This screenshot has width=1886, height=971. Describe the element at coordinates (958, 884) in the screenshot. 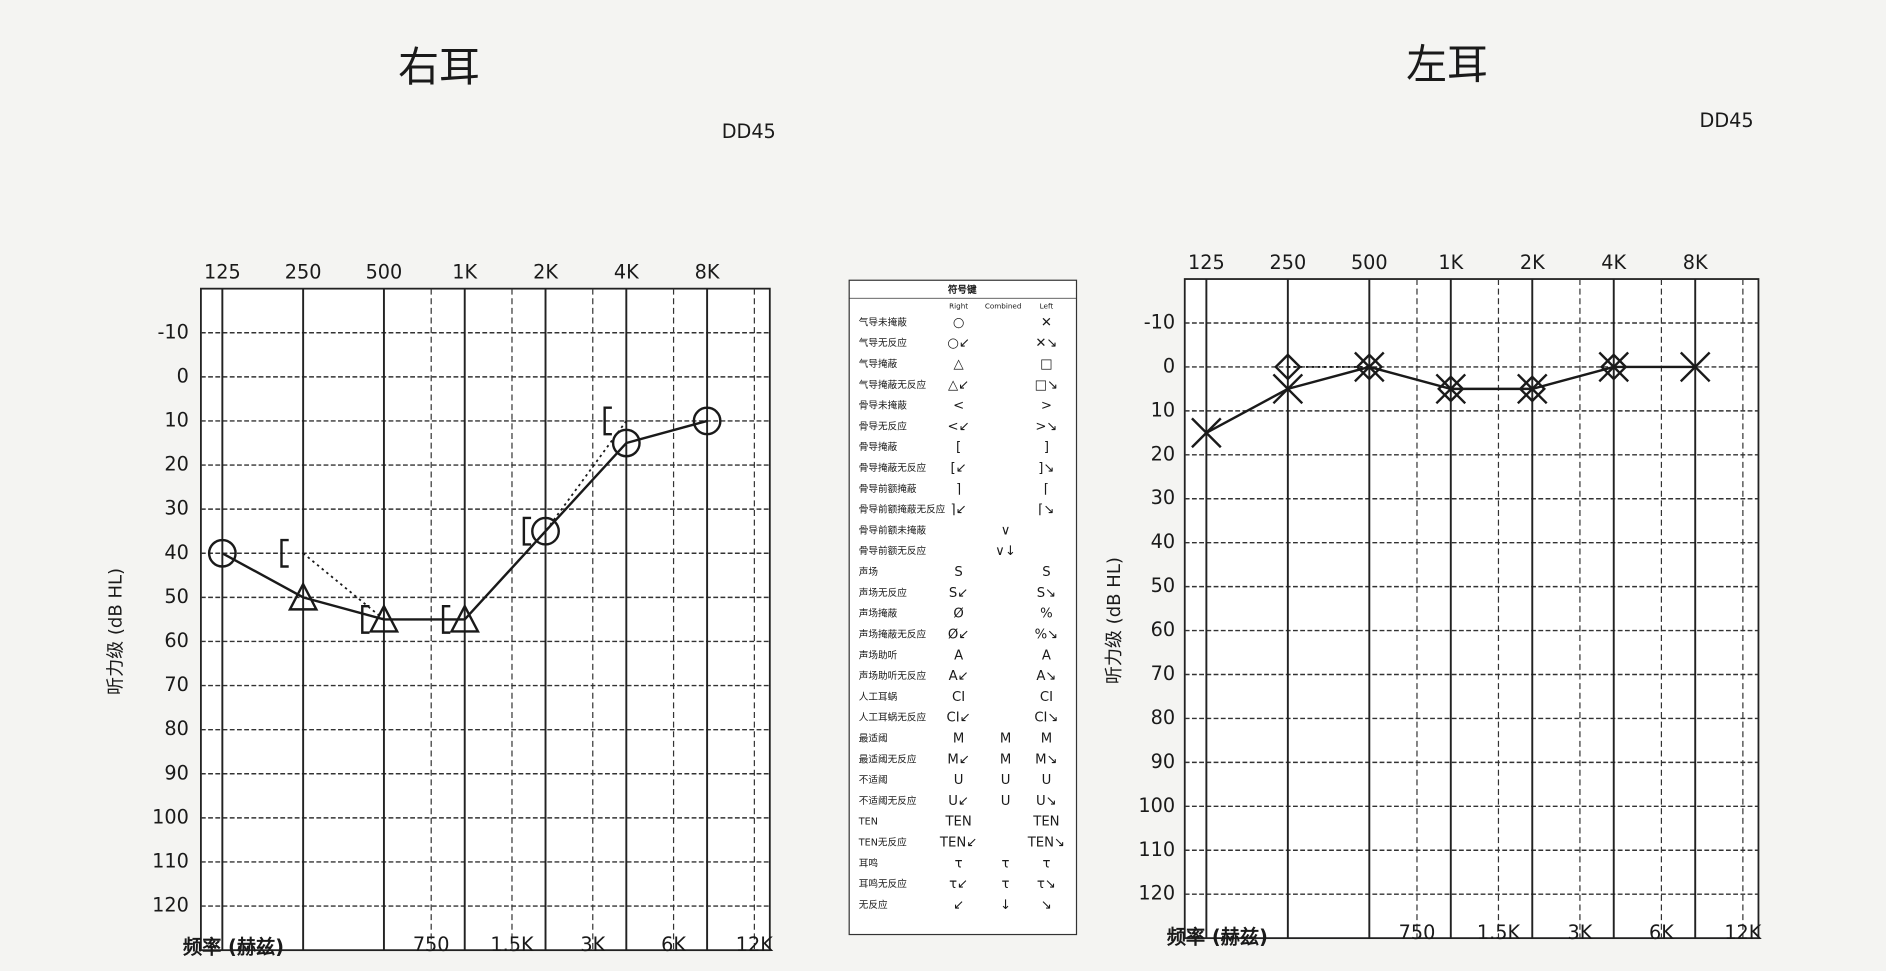

I see `symbol-key-symbol: τ↙` at that location.